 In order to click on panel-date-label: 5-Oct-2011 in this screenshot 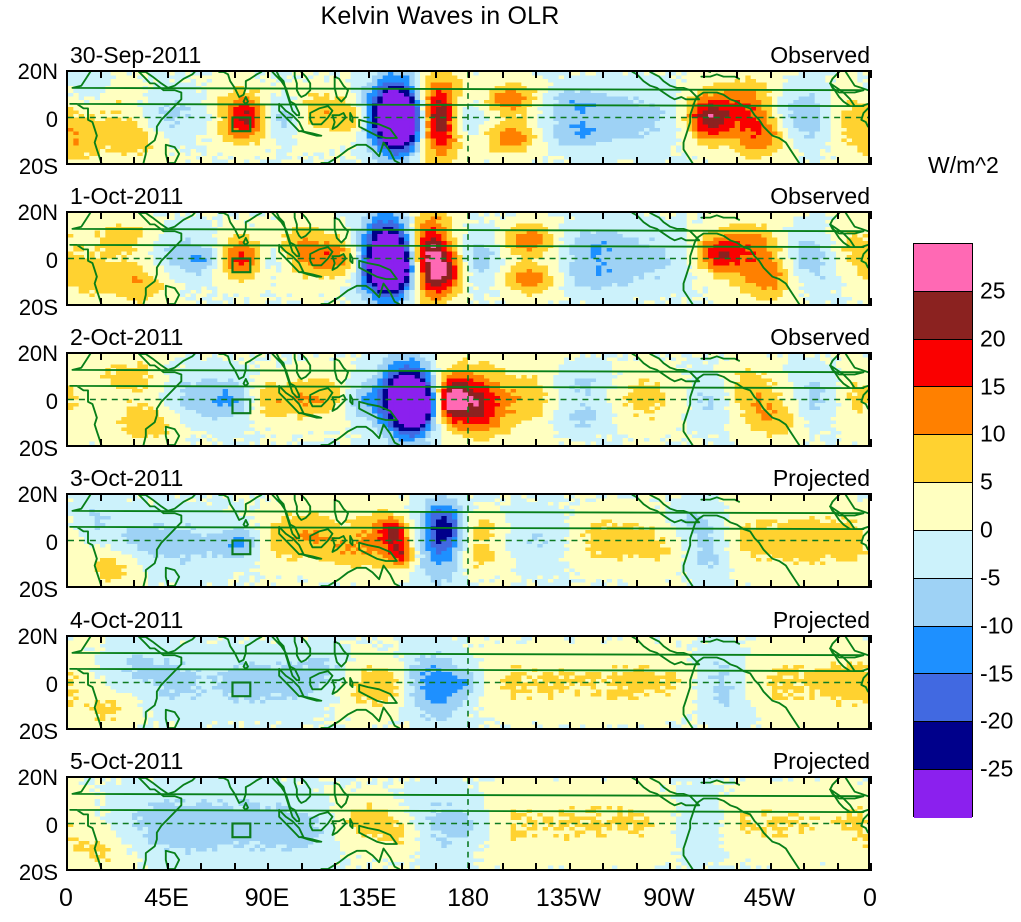, I will do `click(126, 761)`.